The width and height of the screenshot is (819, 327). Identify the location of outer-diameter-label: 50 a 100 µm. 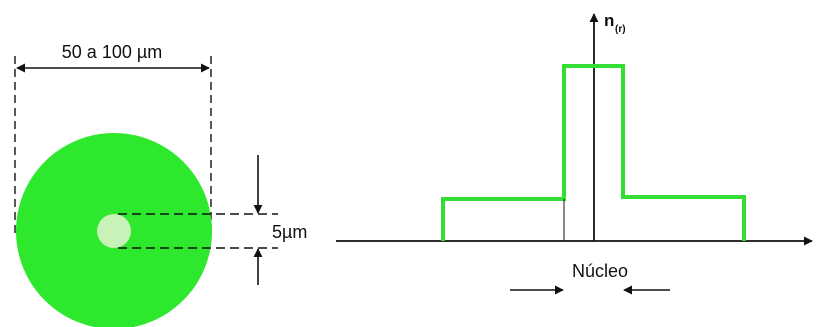
(112, 52).